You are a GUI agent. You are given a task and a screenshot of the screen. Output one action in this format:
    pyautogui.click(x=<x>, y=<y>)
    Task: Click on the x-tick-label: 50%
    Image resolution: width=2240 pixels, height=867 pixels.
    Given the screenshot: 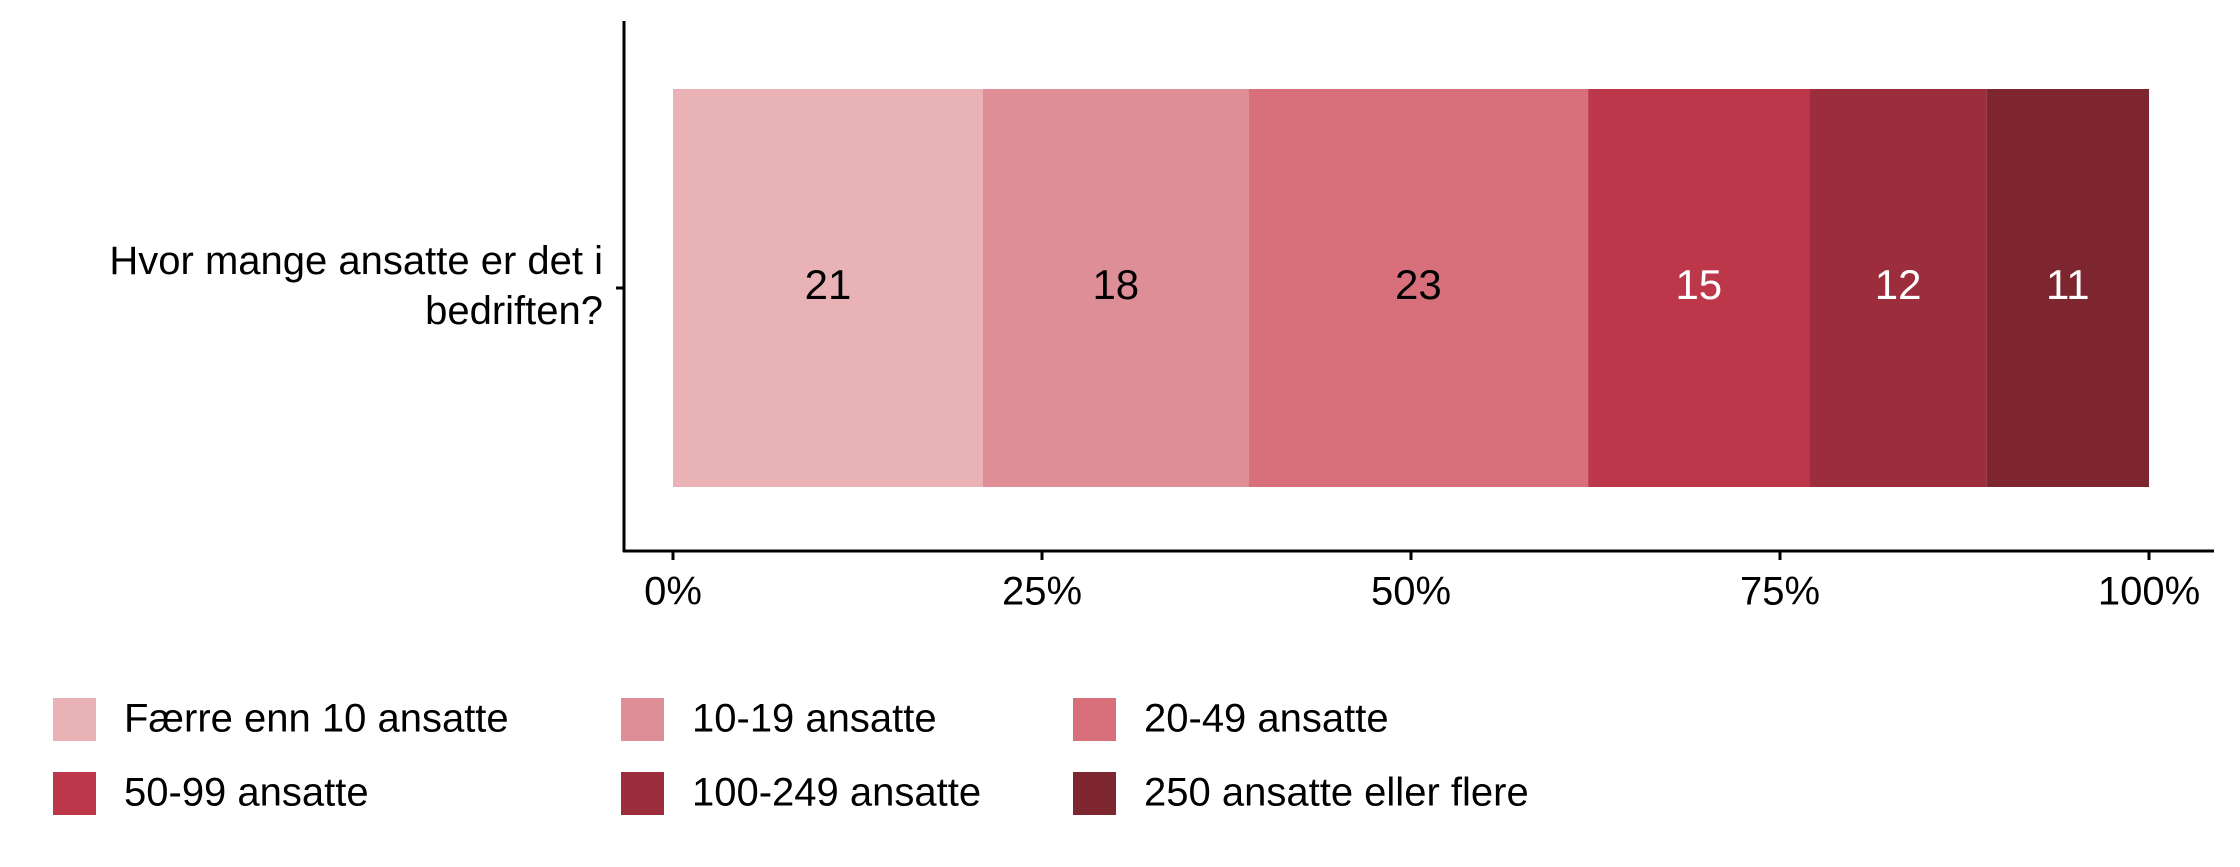 What is the action you would take?
    pyautogui.click(x=1411, y=592)
    